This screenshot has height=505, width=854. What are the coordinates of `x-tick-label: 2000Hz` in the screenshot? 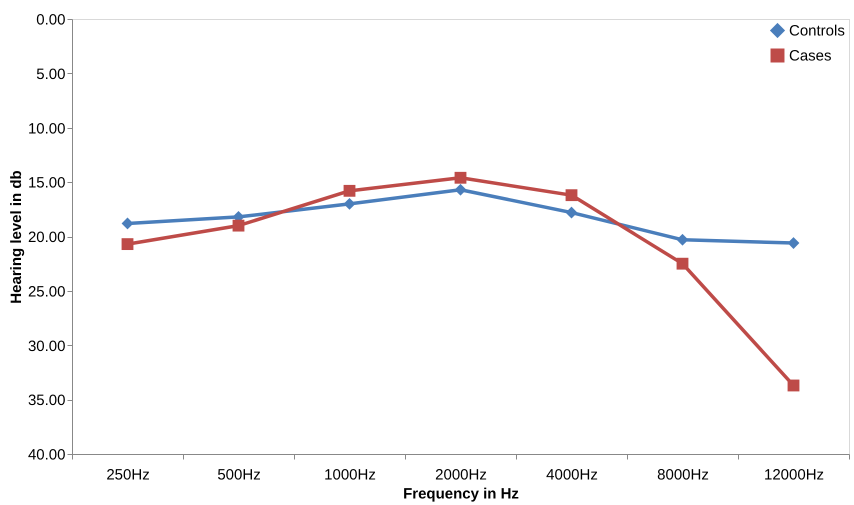 It's located at (461, 475).